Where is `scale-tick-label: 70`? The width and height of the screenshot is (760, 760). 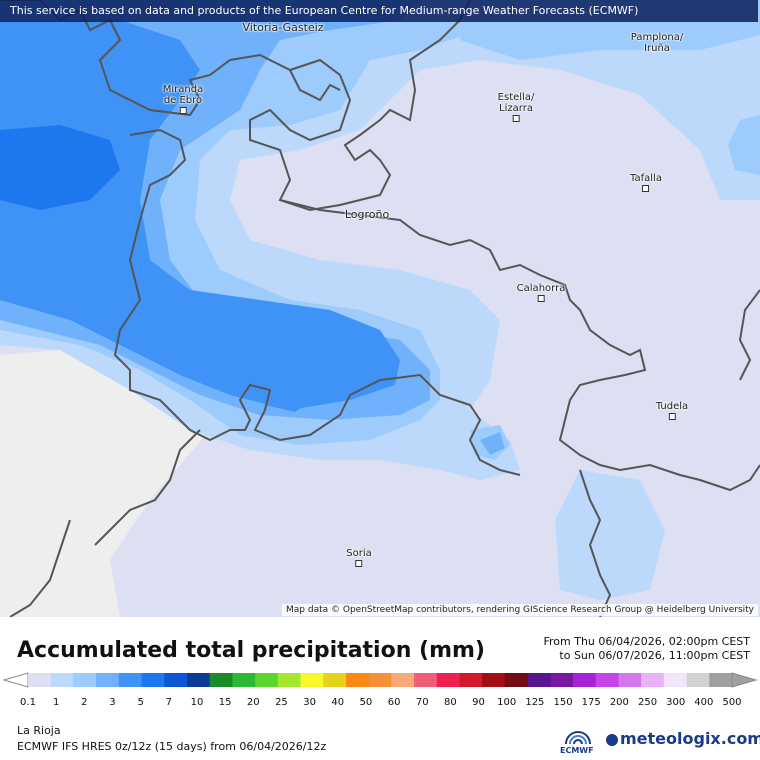 scale-tick-label: 70 is located at coordinates (422, 702).